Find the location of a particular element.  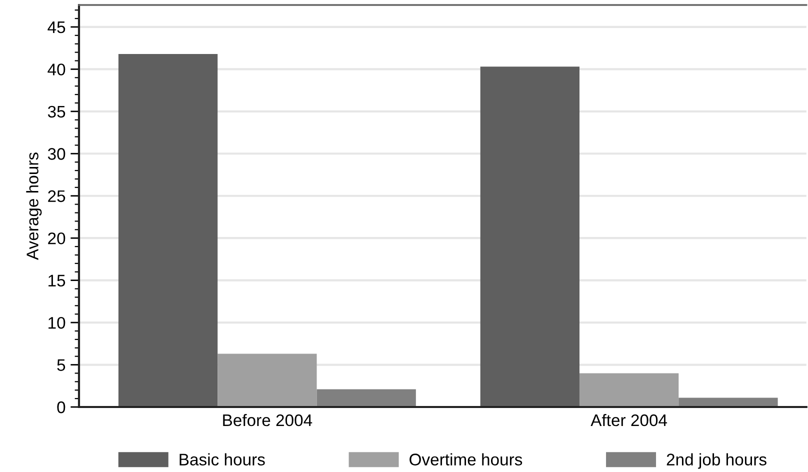

y-tick-label: 30 is located at coordinates (57, 154).